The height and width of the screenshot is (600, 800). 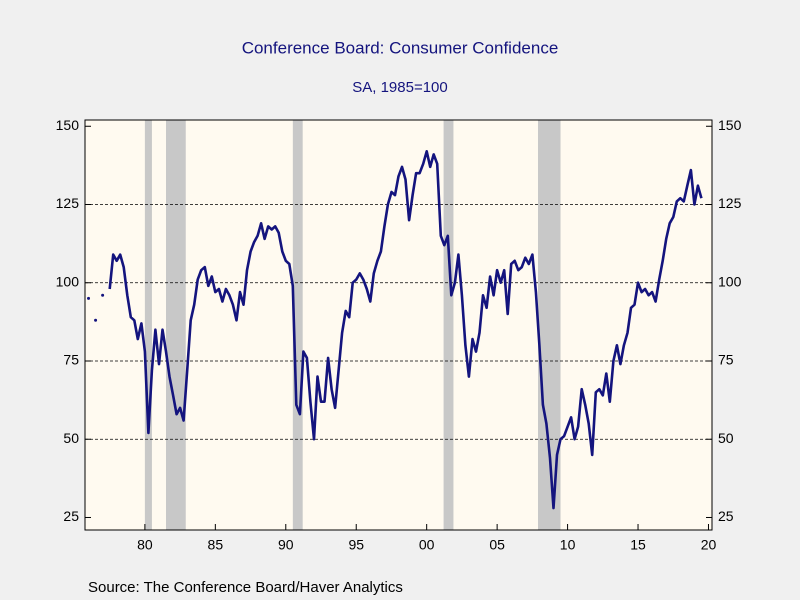 I want to click on y2-tick-label: 25, so click(x=726, y=516).